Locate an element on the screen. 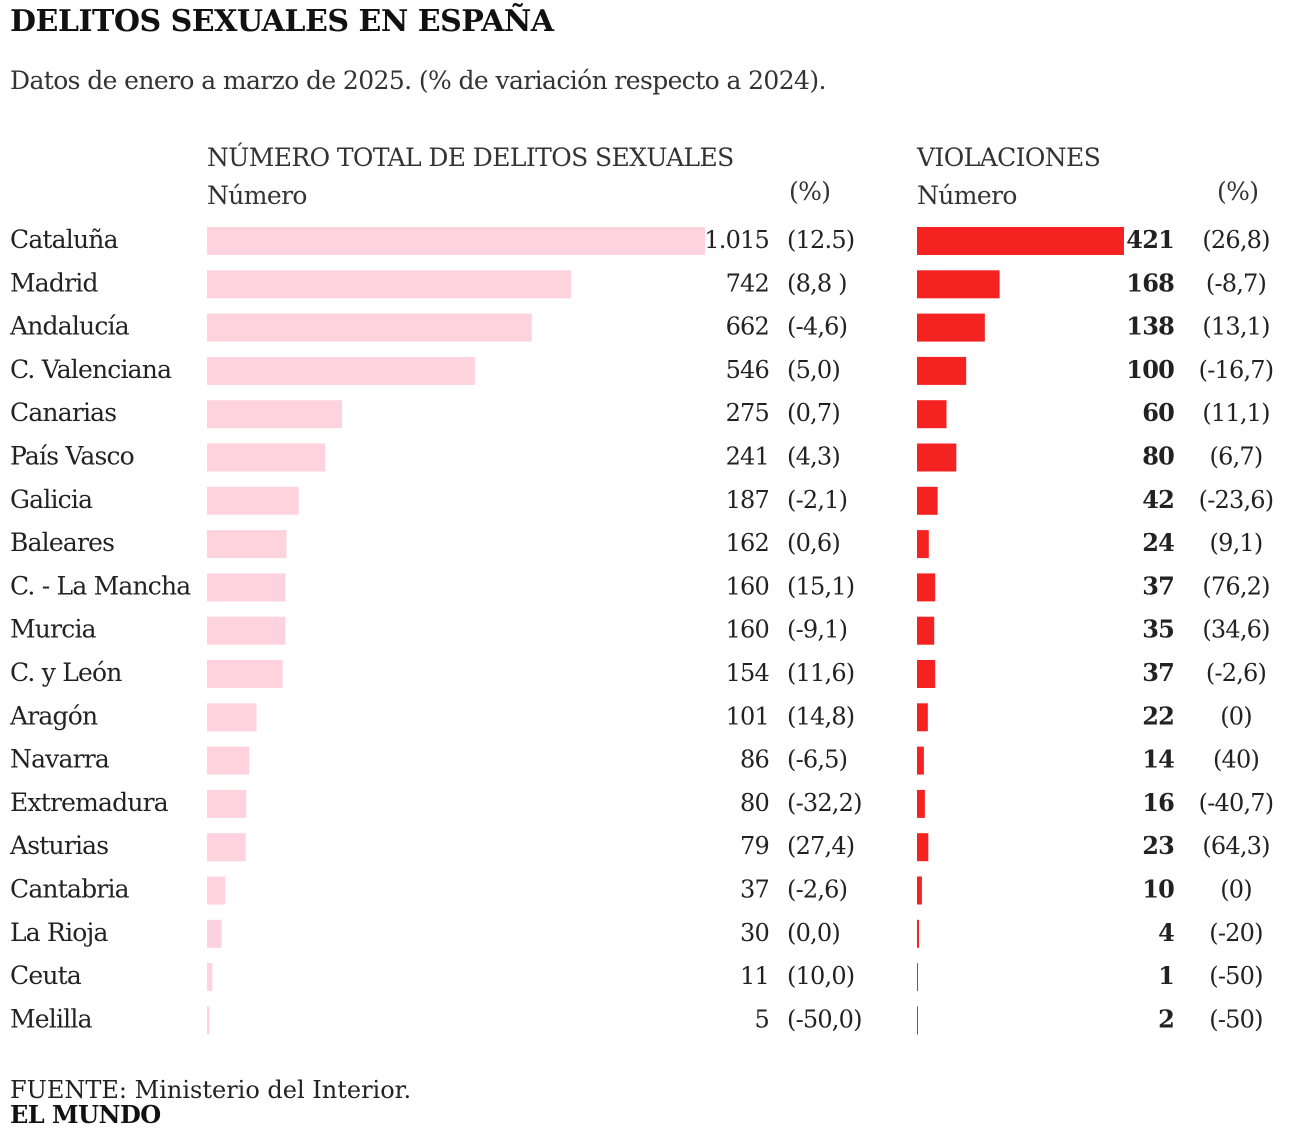 The image size is (1292, 1146). region-label: Navarra is located at coordinates (60, 759).